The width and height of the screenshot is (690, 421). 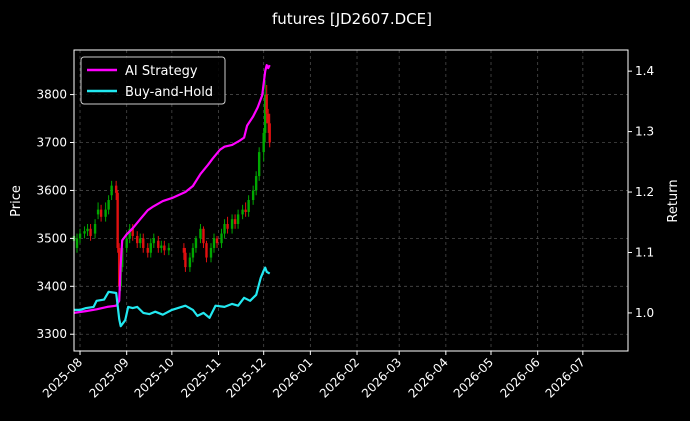 What do you see at coordinates (51, 190) in the screenshot?
I see `y-left-tick-label: 3600` at bounding box center [51, 190].